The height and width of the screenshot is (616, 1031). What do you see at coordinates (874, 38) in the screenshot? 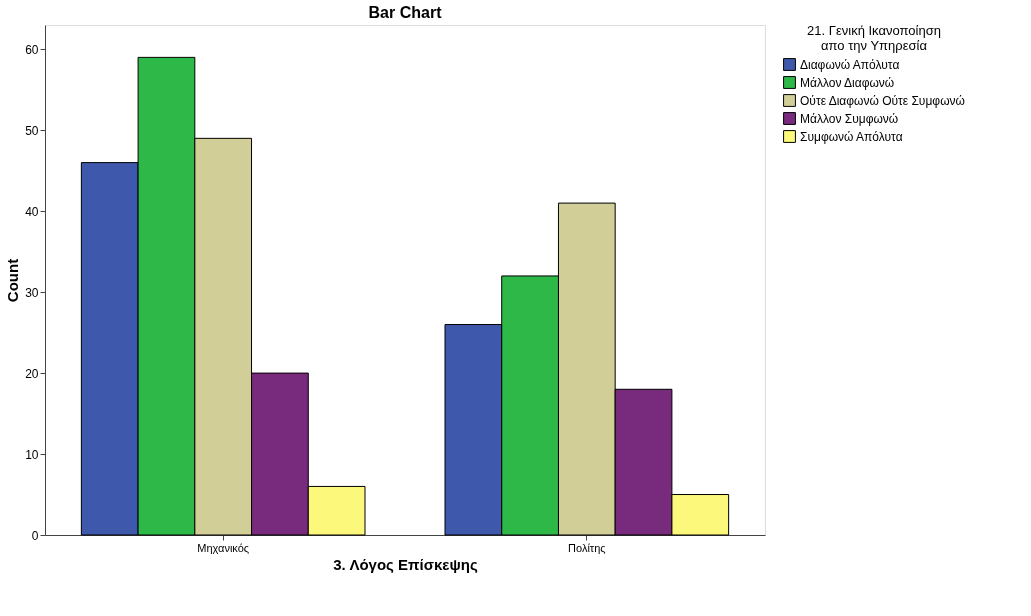
I see `legend-title: 21. Γενική Ικανοποίηση απο την Υπηρεσία` at bounding box center [874, 38].